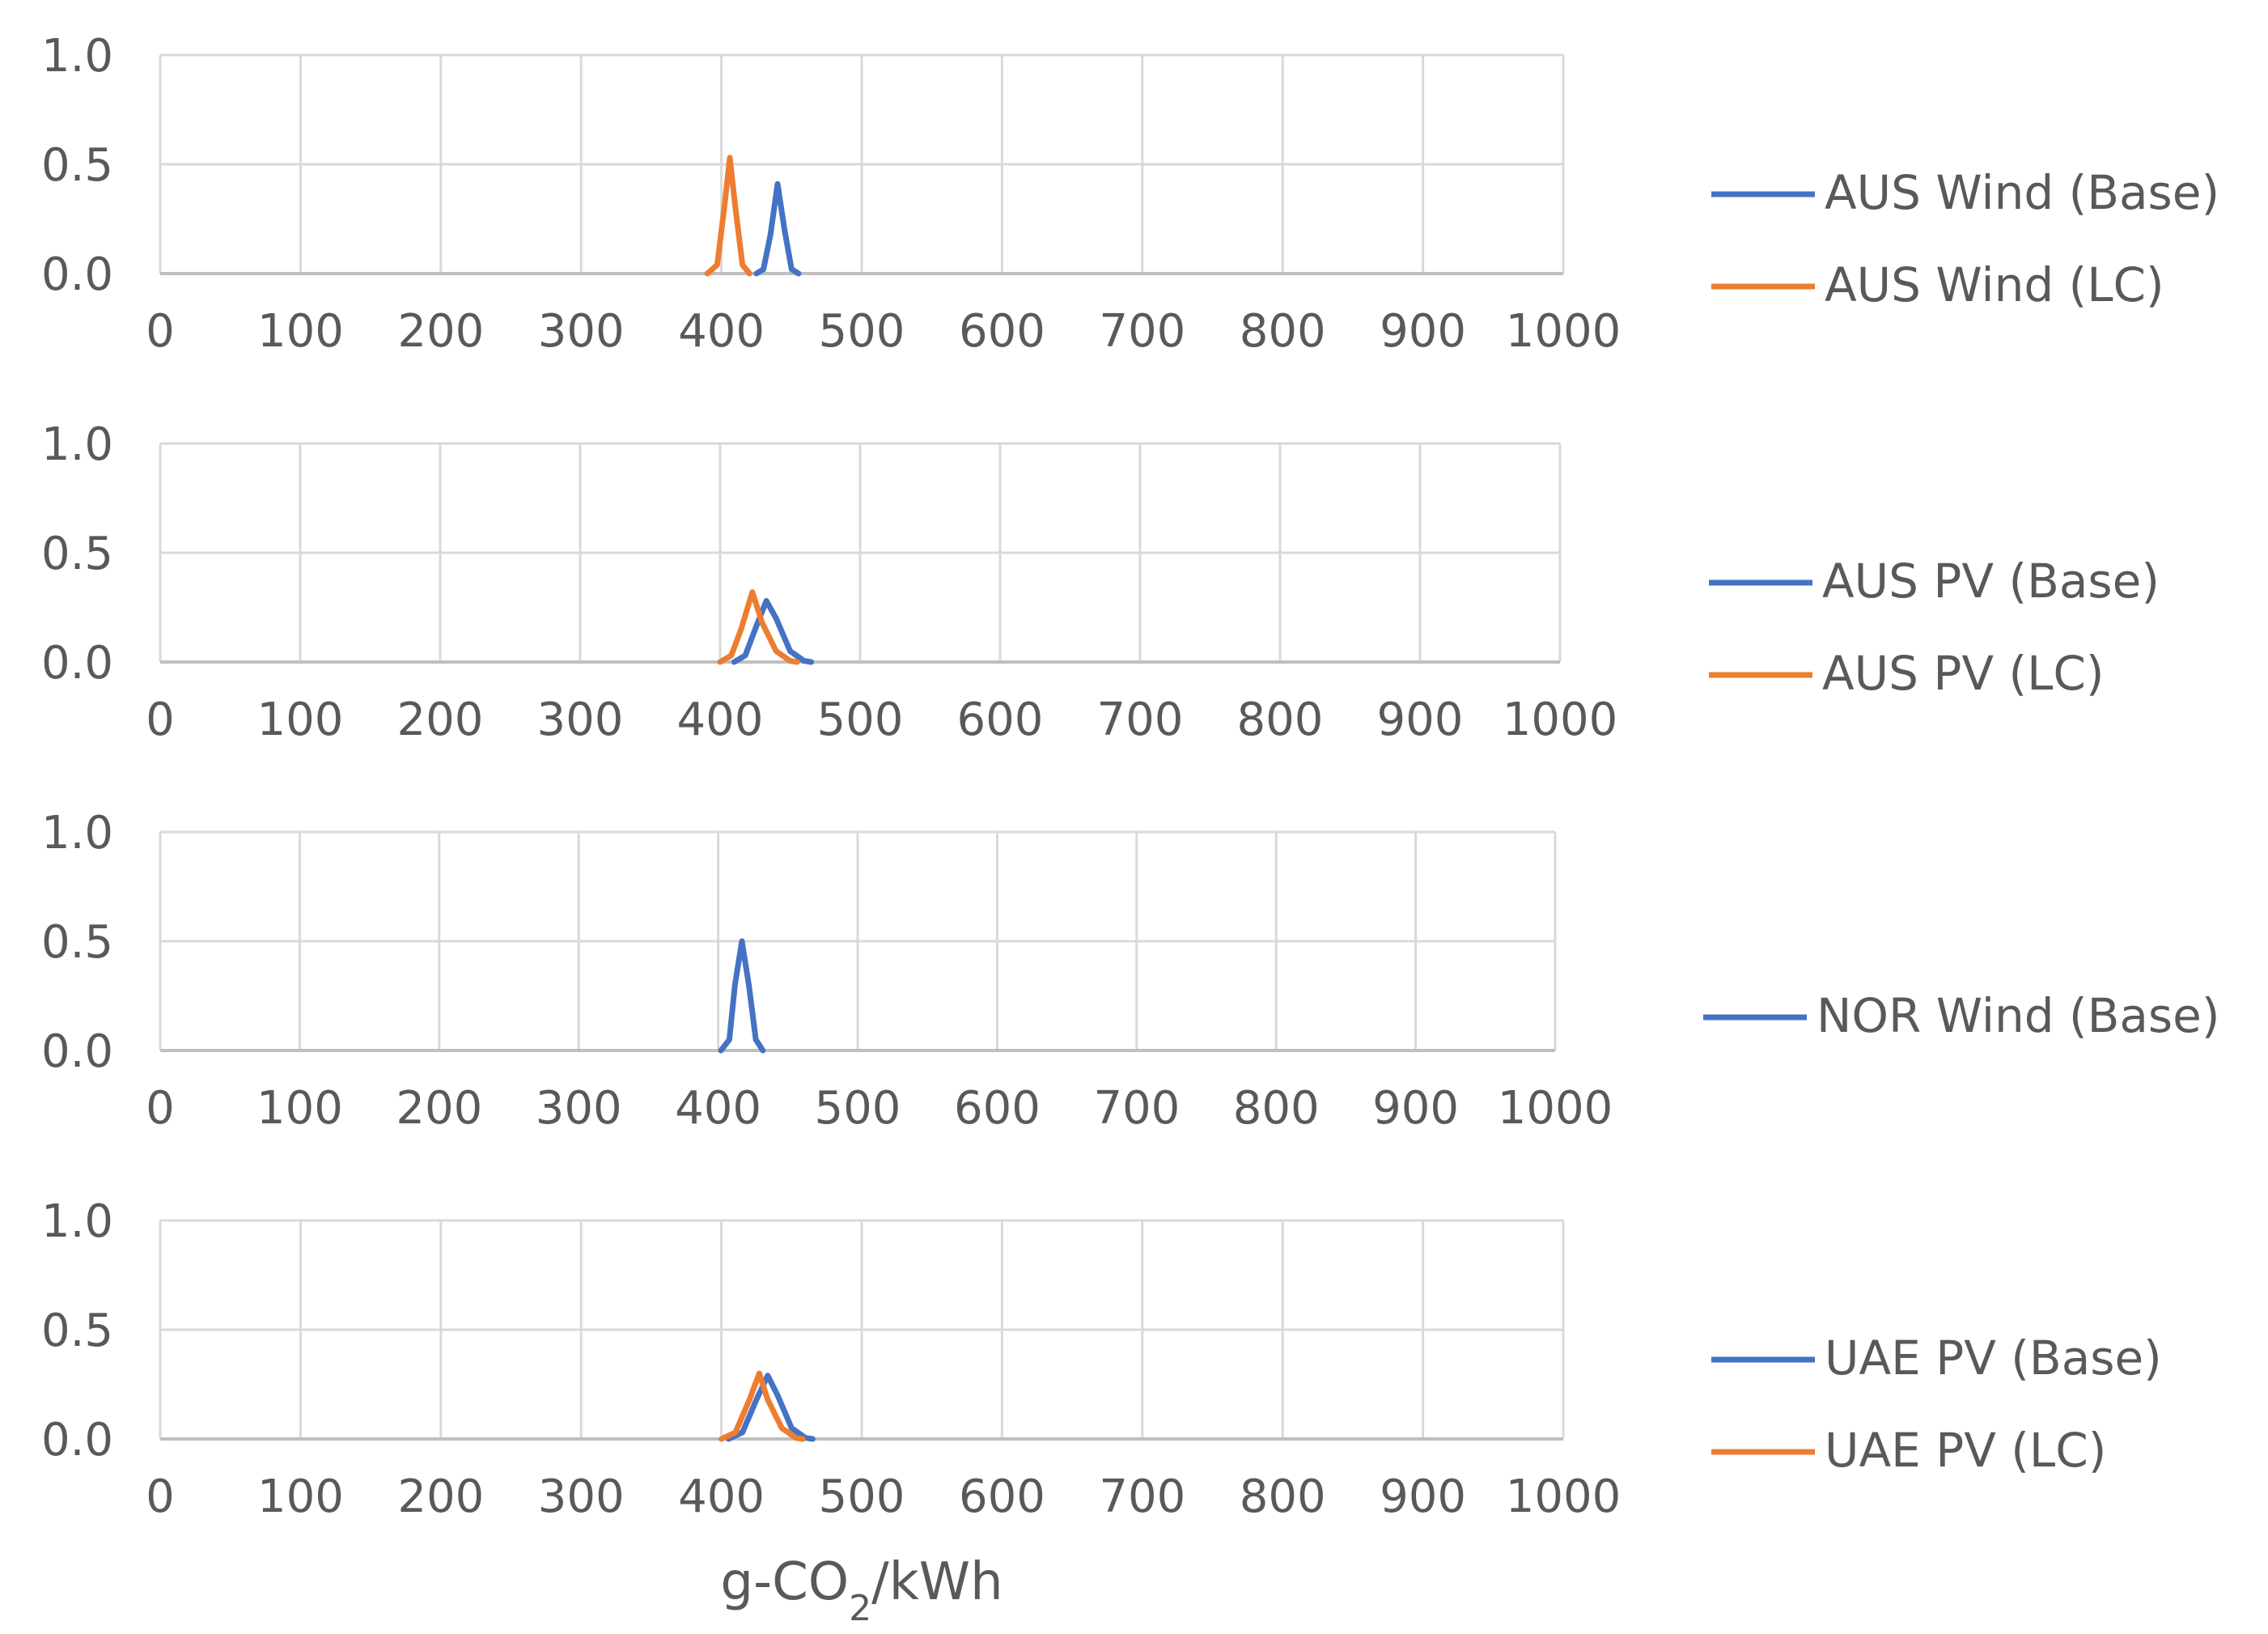 The height and width of the screenshot is (1634, 2268). What do you see at coordinates (1995, 284) in the screenshot?
I see `legend-label: AUS Wind (LC)` at bounding box center [1995, 284].